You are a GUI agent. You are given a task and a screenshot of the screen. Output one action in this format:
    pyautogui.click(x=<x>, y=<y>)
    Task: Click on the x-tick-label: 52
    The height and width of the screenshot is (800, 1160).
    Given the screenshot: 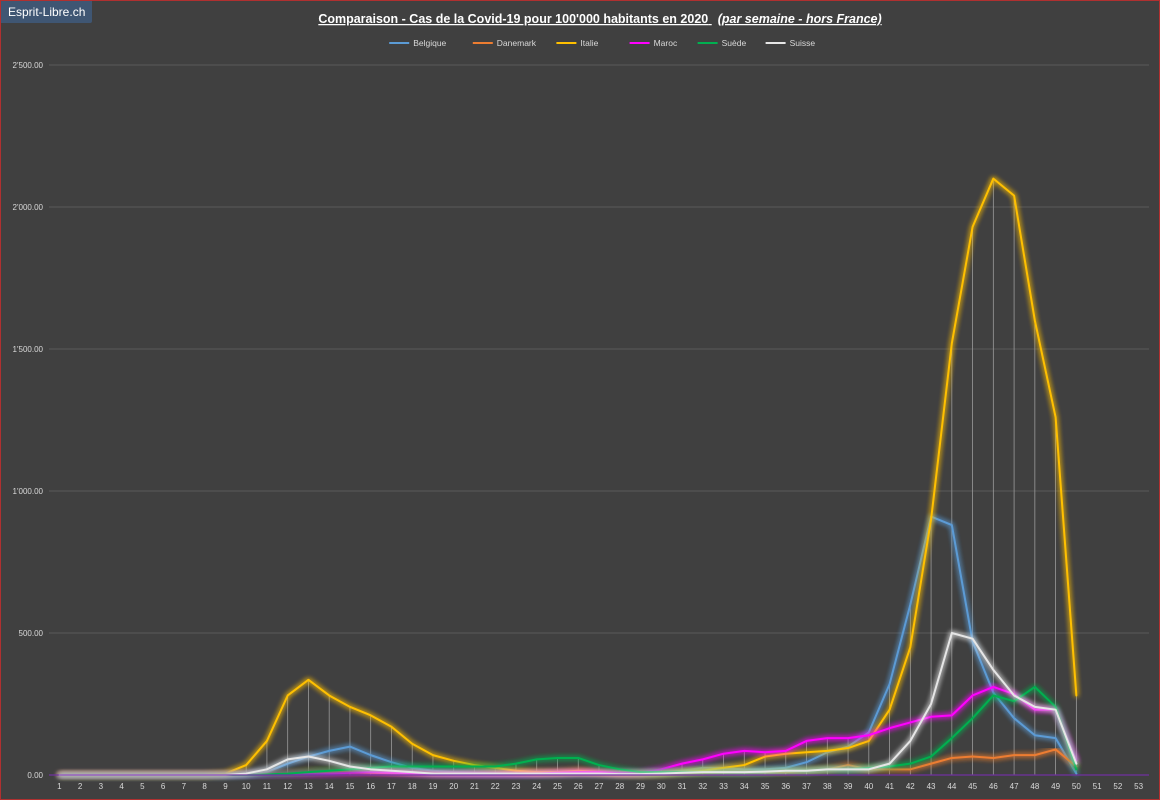 What is the action you would take?
    pyautogui.click(x=1117, y=786)
    